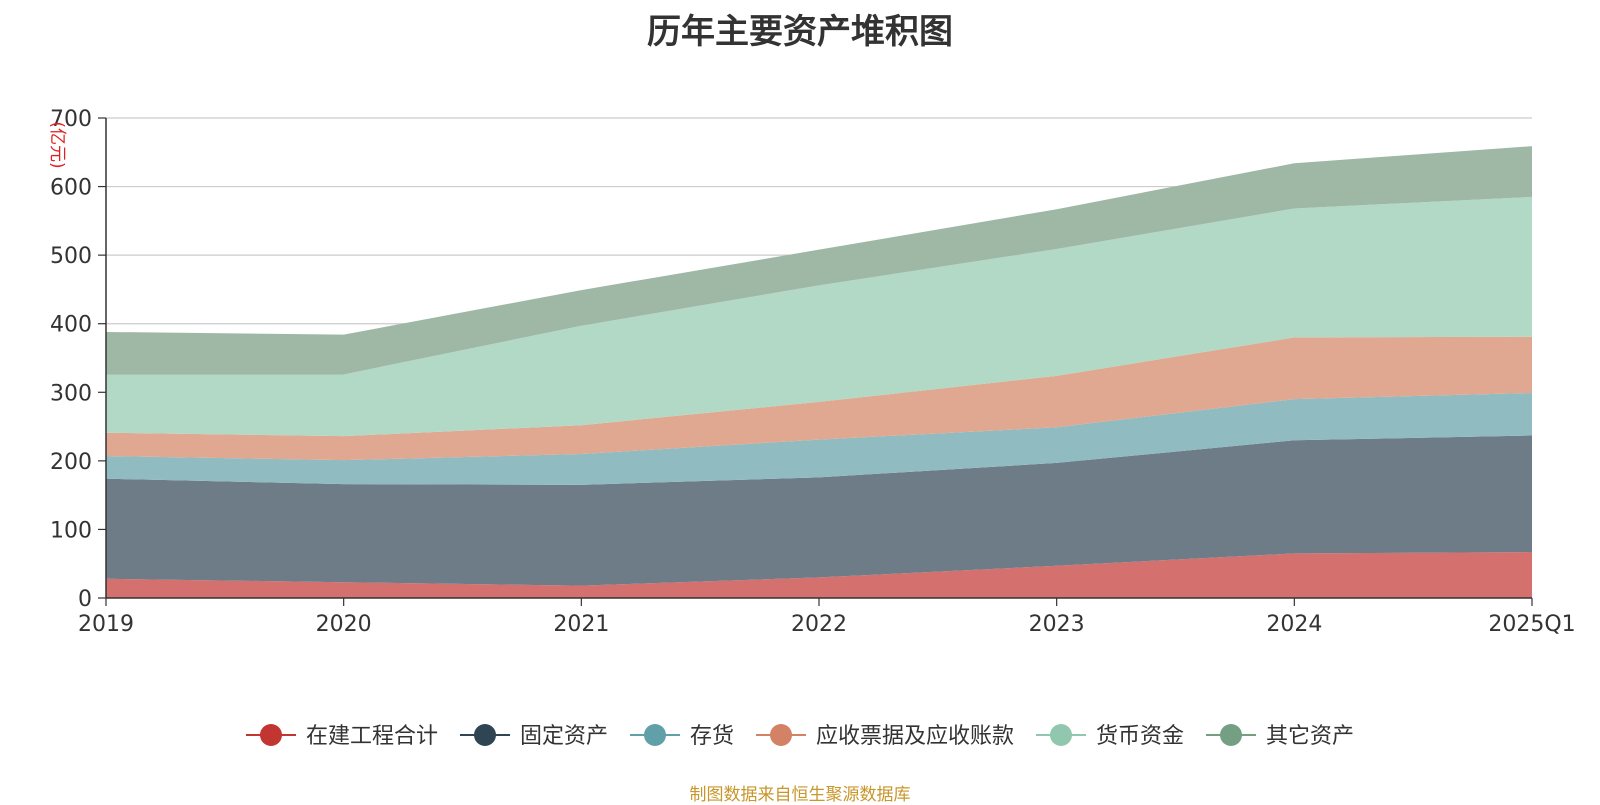  Describe the element at coordinates (1310, 736) in the screenshot. I see `legend-label: 其它资产` at that location.